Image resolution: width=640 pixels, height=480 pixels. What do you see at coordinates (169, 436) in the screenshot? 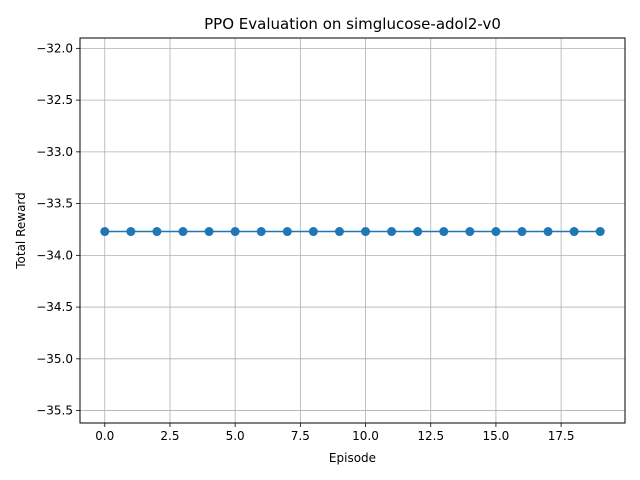
I see `x-tick-label: 2.5` at bounding box center [169, 436].